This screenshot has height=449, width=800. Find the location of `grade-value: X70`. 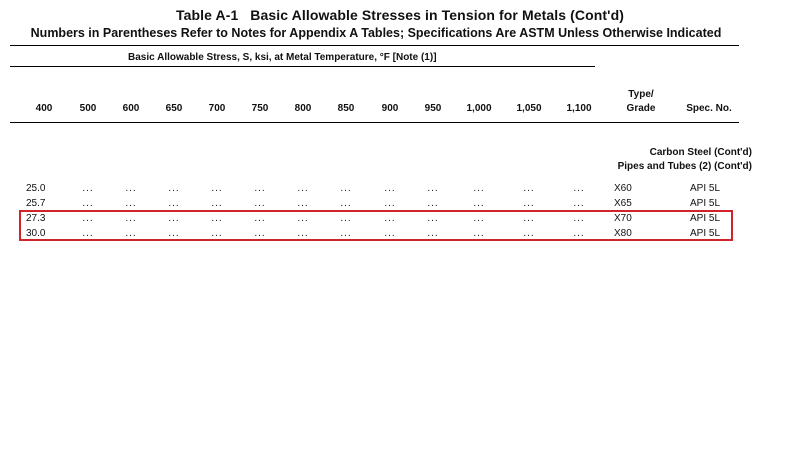

grade-value: X70 is located at coordinates (623, 218).